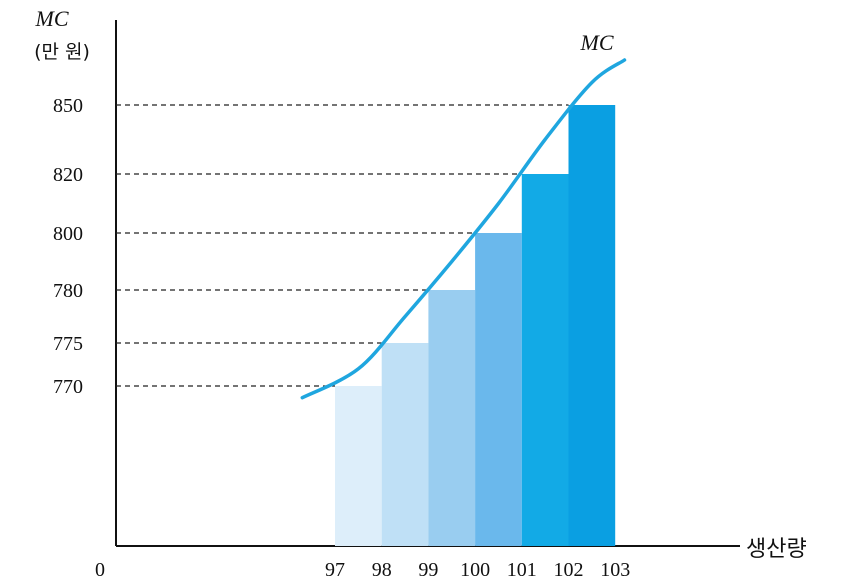  What do you see at coordinates (569, 569) in the screenshot?
I see `x-tick-label-102: 102` at bounding box center [569, 569].